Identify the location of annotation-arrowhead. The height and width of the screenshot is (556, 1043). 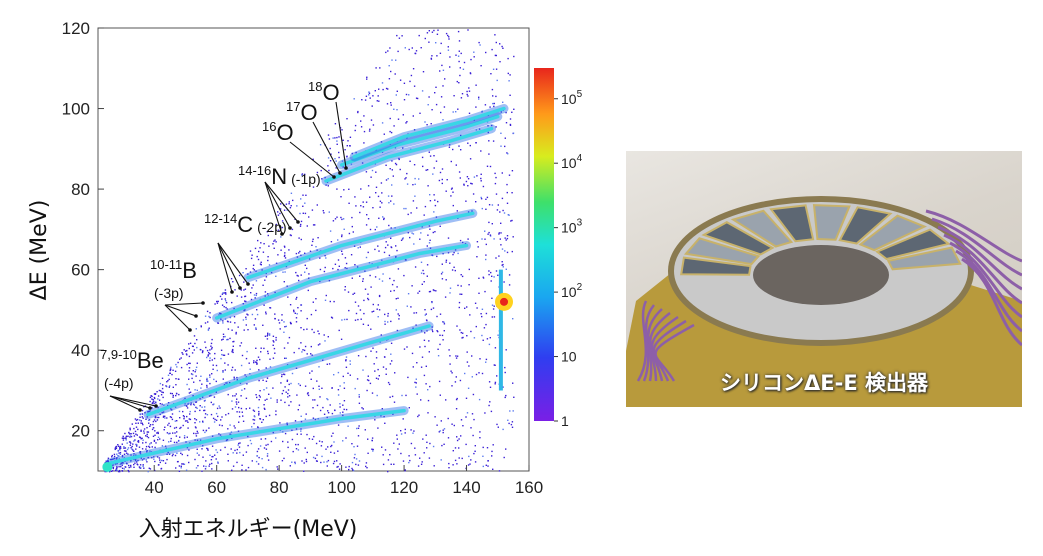
(290, 228).